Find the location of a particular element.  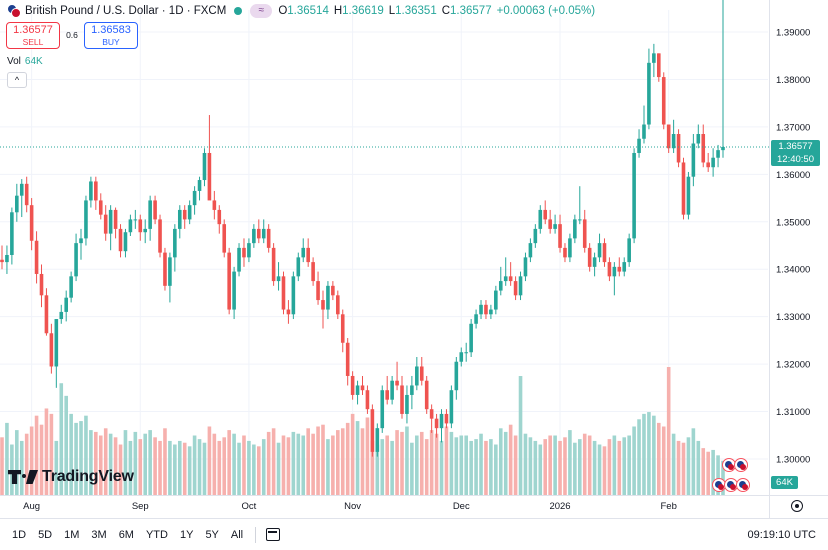

collapse-indicator-button: ^ is located at coordinates (17, 80).